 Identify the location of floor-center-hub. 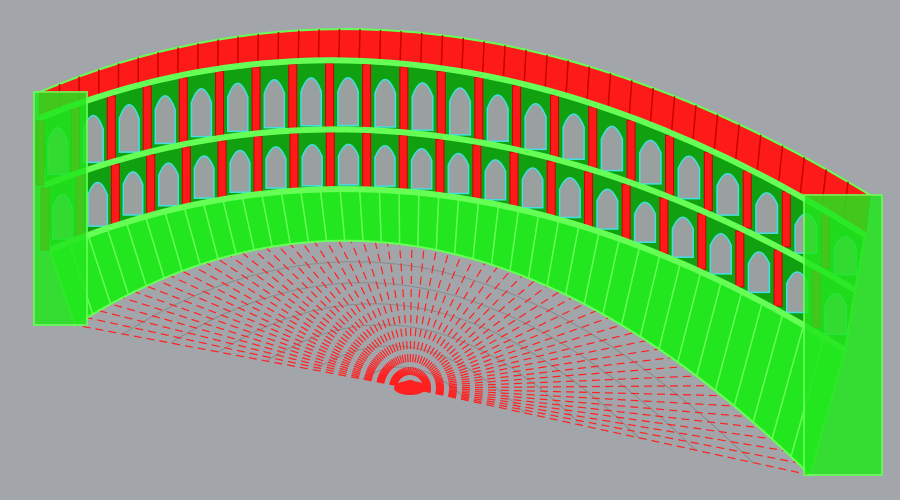
(410, 388).